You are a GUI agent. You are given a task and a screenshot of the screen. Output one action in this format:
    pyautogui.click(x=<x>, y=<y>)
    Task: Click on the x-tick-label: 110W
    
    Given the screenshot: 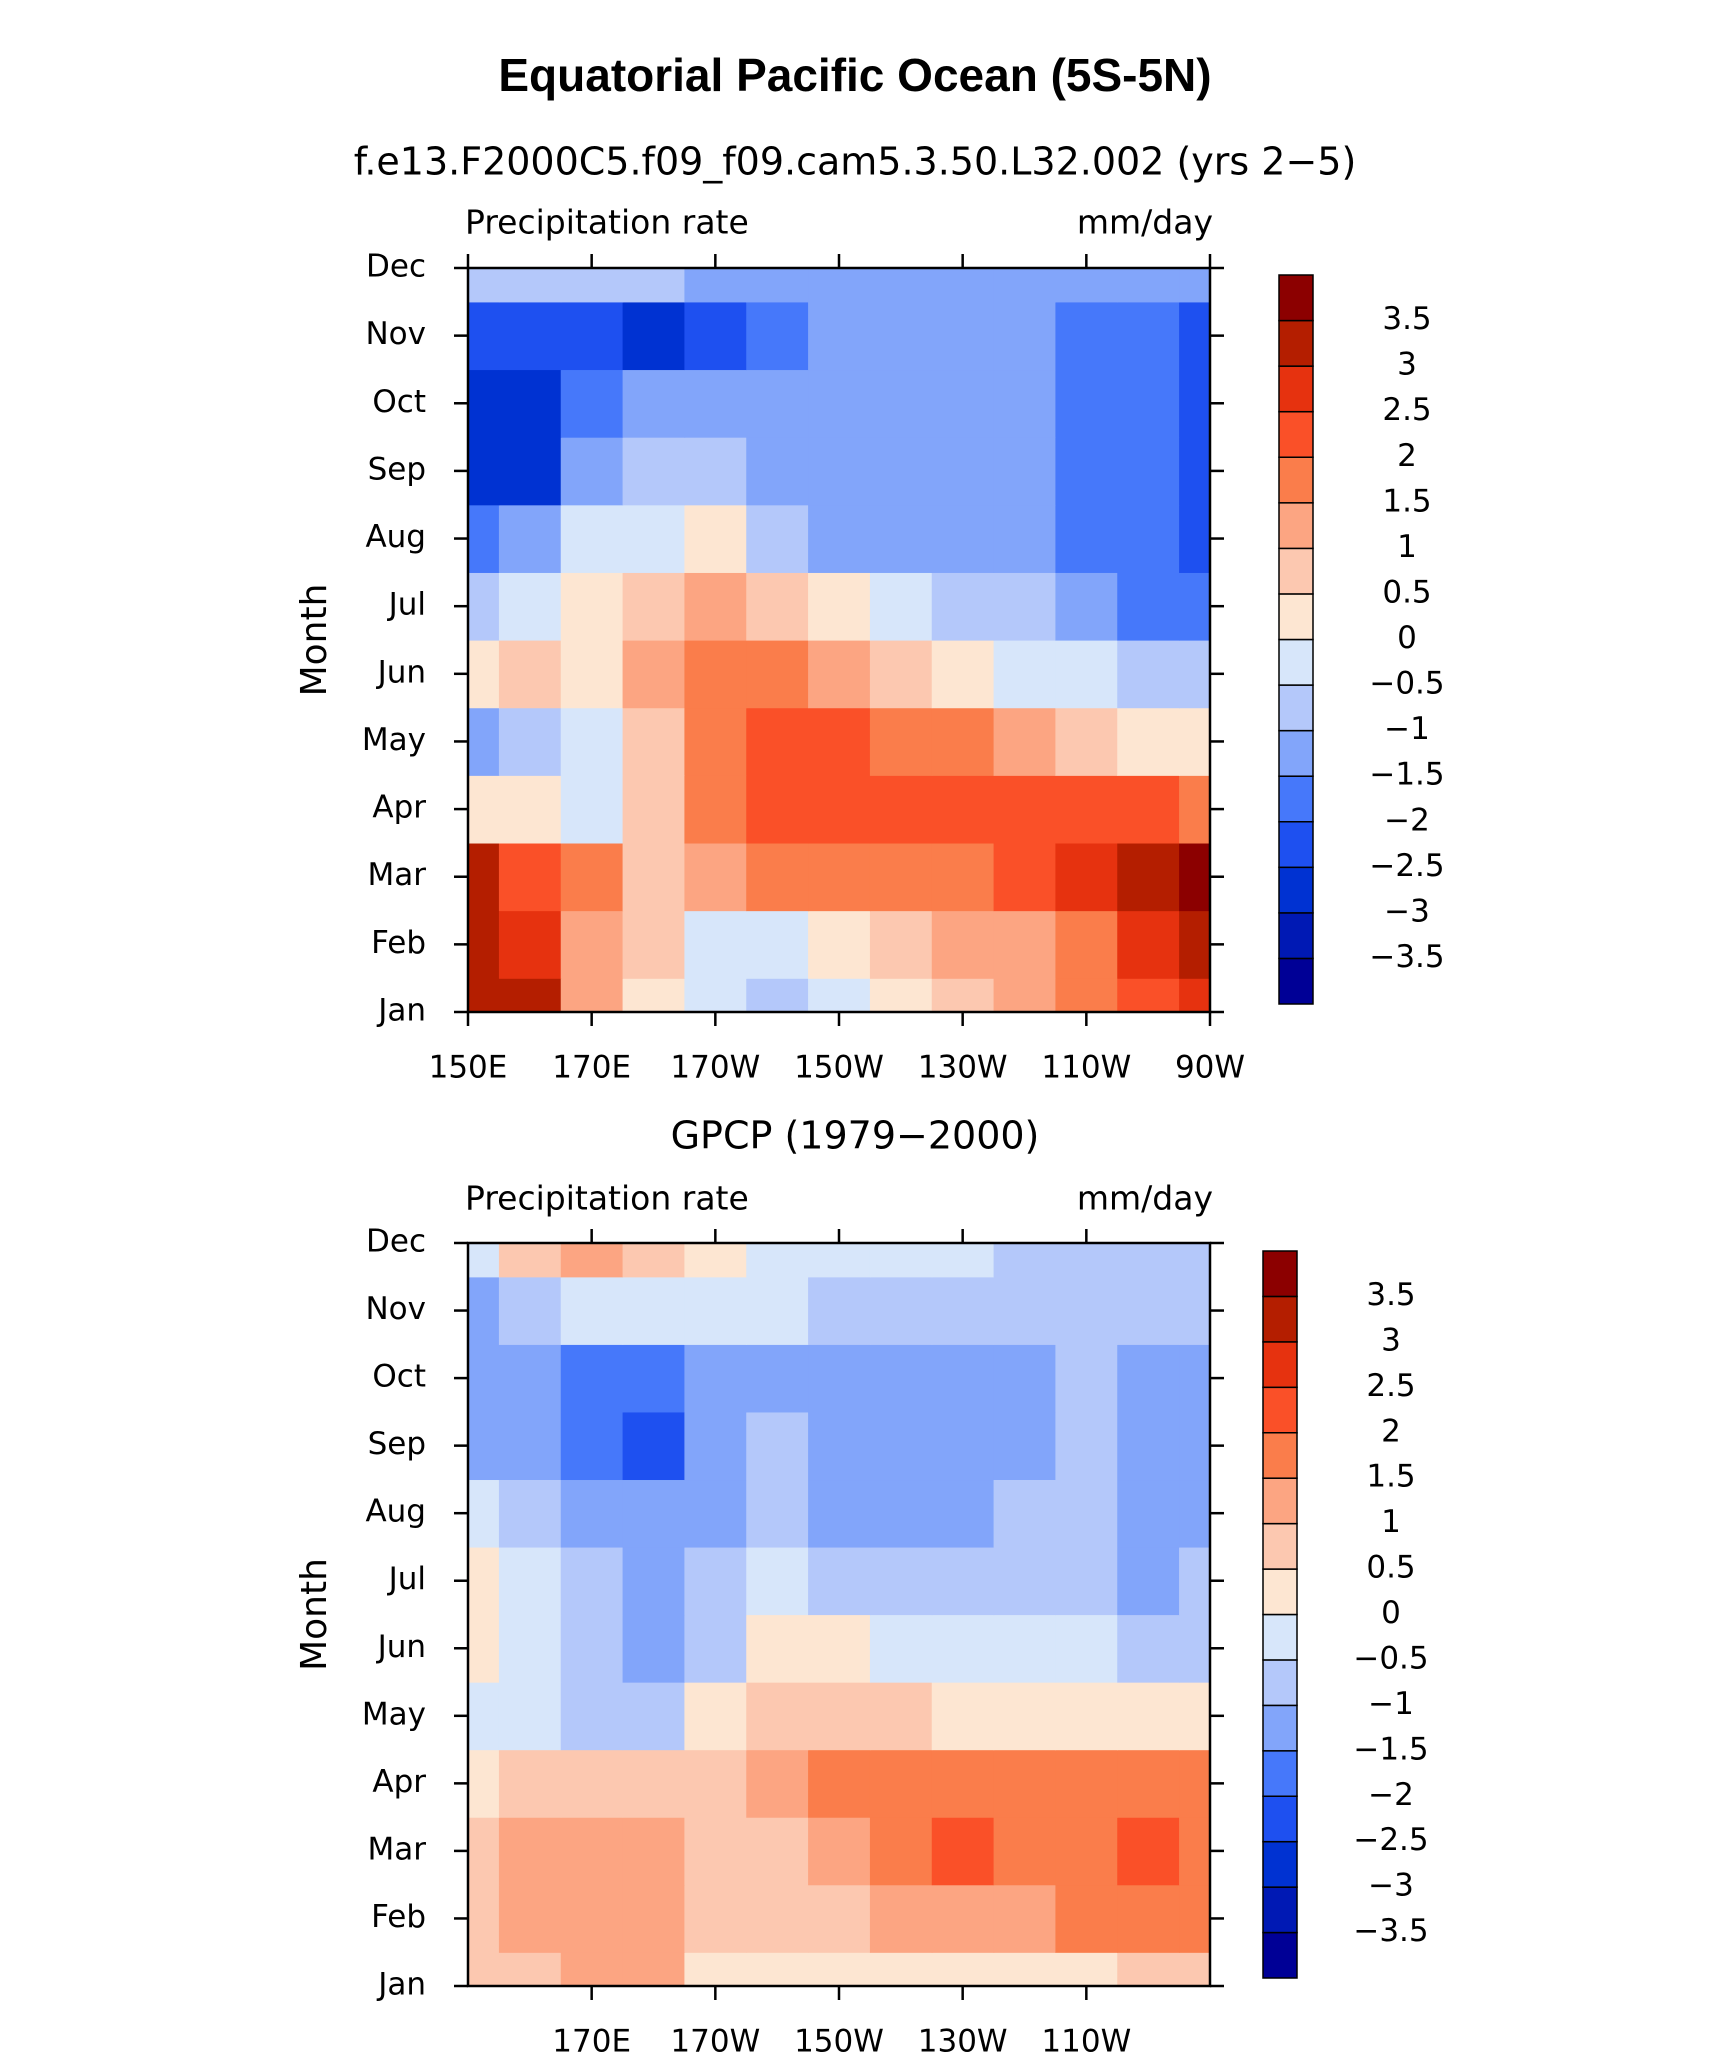 What is the action you would take?
    pyautogui.click(x=1086, y=1068)
    